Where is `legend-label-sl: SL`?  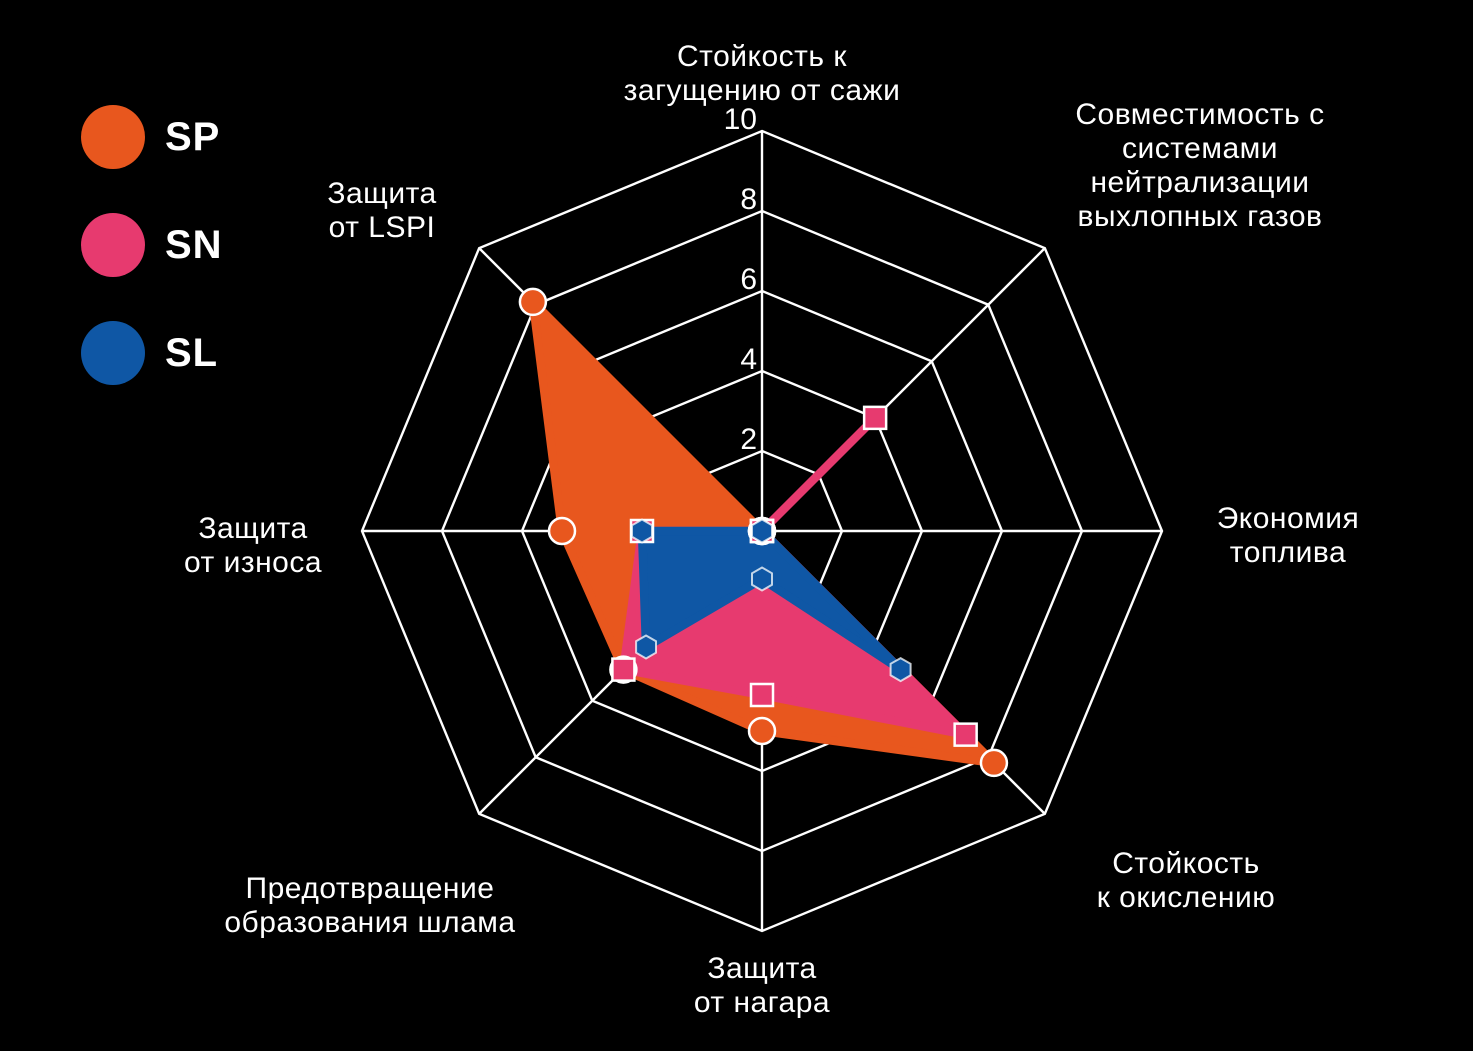
legend-label-sl: SL is located at coordinates (192, 353).